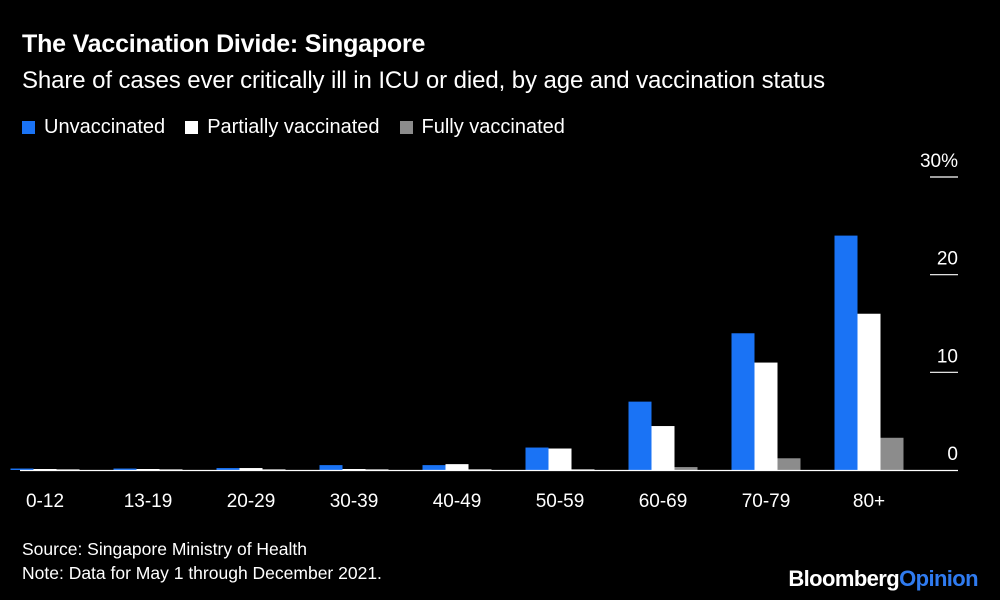  I want to click on chart-title: The Vaccination Divide: Singapore, so click(224, 44).